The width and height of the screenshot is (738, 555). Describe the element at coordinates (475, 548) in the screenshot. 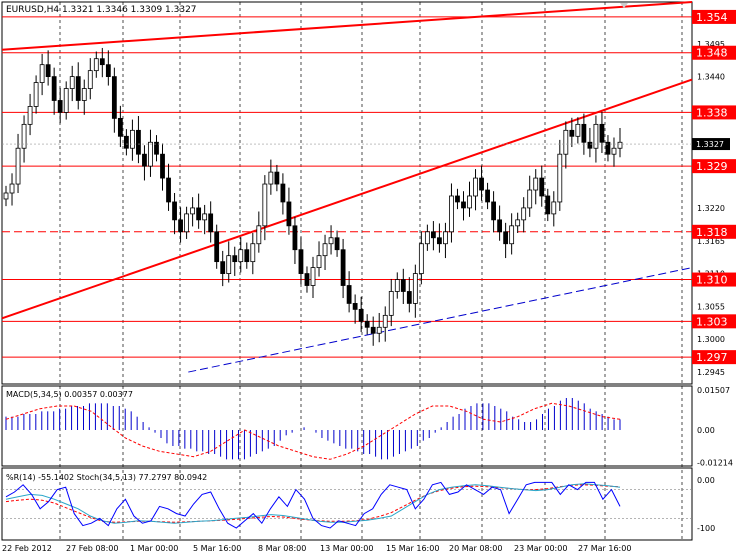

I see `time-tick-label: 20 Mar 08:00` at that location.